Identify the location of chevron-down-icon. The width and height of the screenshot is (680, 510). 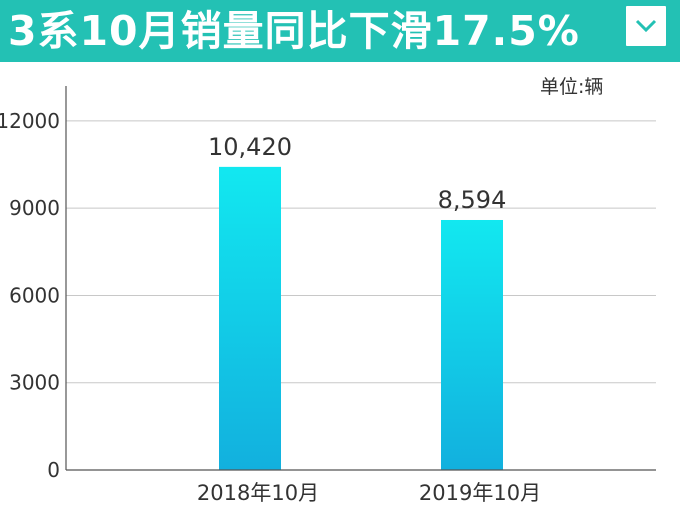
(646, 26).